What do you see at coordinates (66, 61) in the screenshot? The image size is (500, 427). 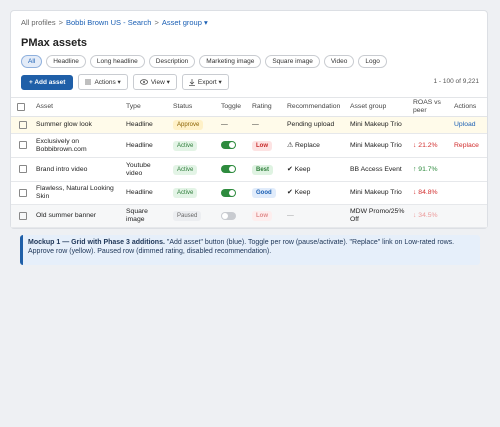 I see `filter-chip: Headline` at bounding box center [66, 61].